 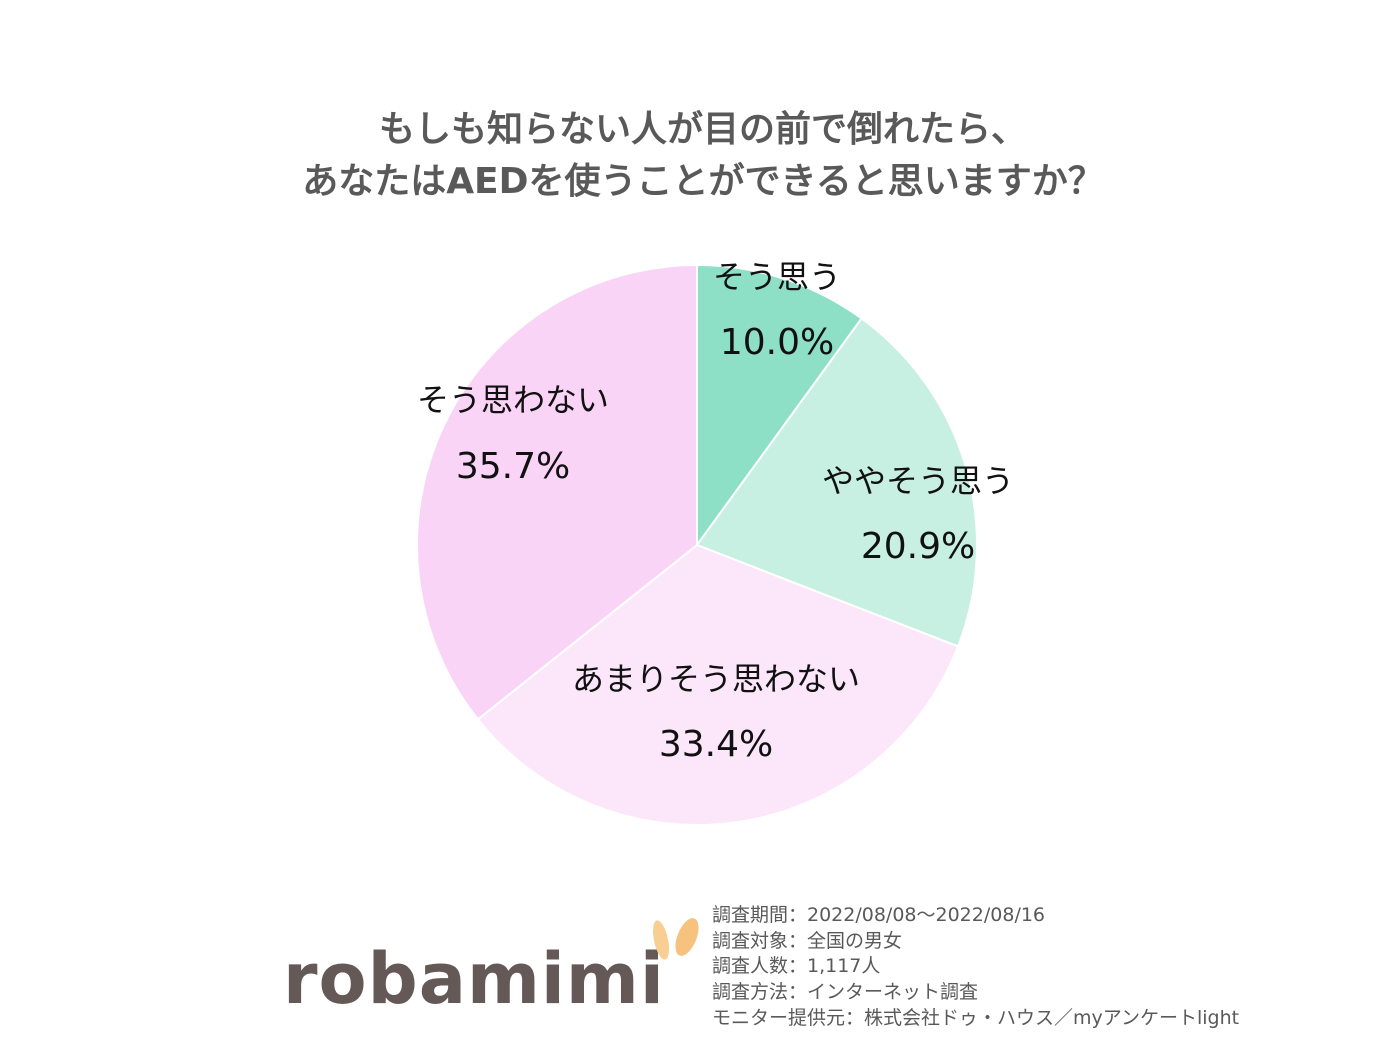 I want to click on slice-label-somewhat-agree: ややそう思う, so click(x=918, y=481).